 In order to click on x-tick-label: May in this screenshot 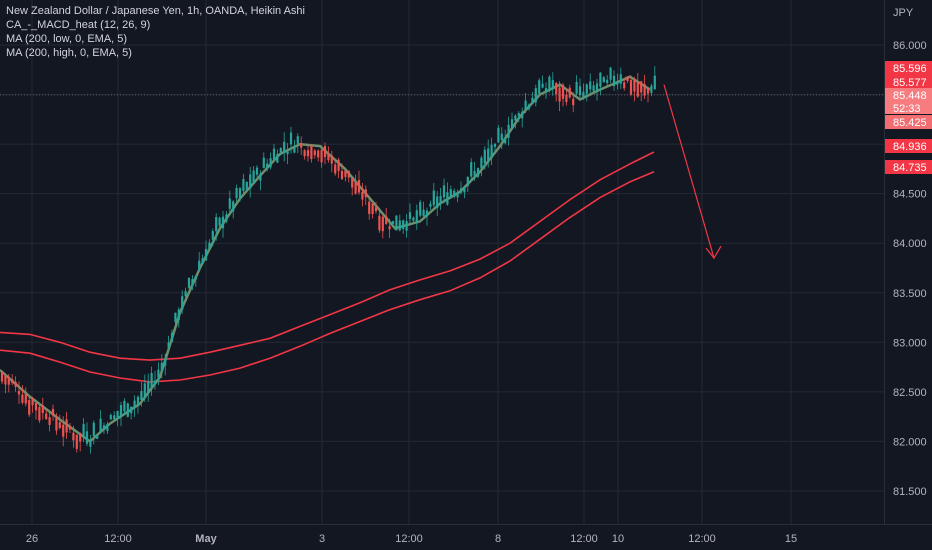, I will do `click(206, 539)`.